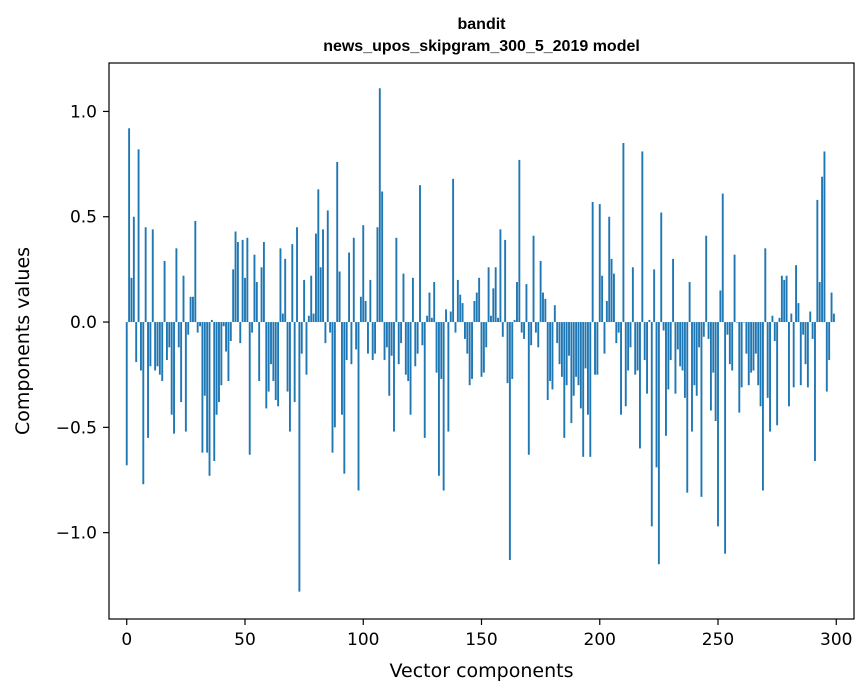  What do you see at coordinates (76, 428) in the screenshot?
I see `y-tick-label: −0.5` at bounding box center [76, 428].